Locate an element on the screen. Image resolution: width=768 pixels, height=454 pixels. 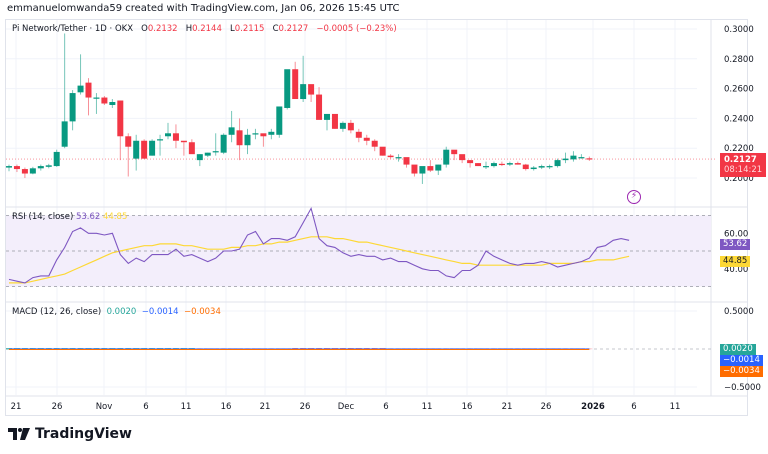
close-value: 0.2127 is located at coordinates (293, 29).